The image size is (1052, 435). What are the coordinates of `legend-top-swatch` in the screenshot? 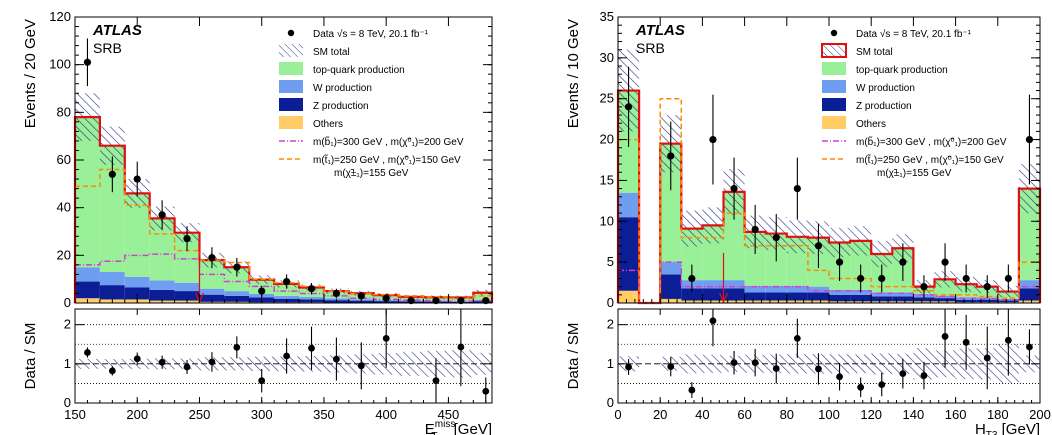 It's located at (834, 68).